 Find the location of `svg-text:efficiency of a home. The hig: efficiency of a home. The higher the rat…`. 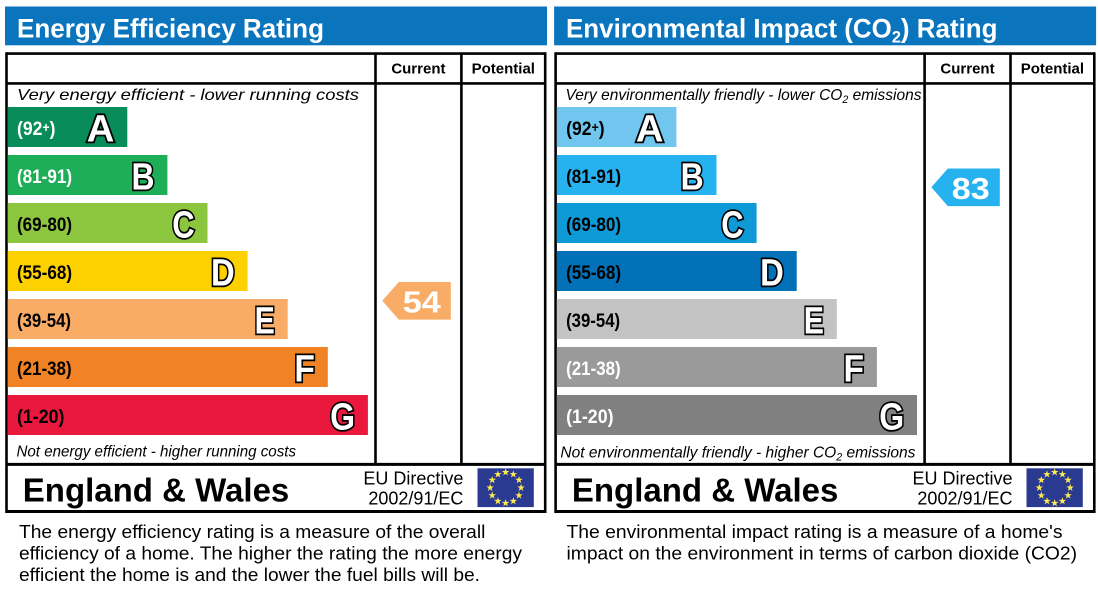

svg-text:efficiency of a home. The hig: efficiency of a home. The higher the rat… is located at coordinates (270, 553).